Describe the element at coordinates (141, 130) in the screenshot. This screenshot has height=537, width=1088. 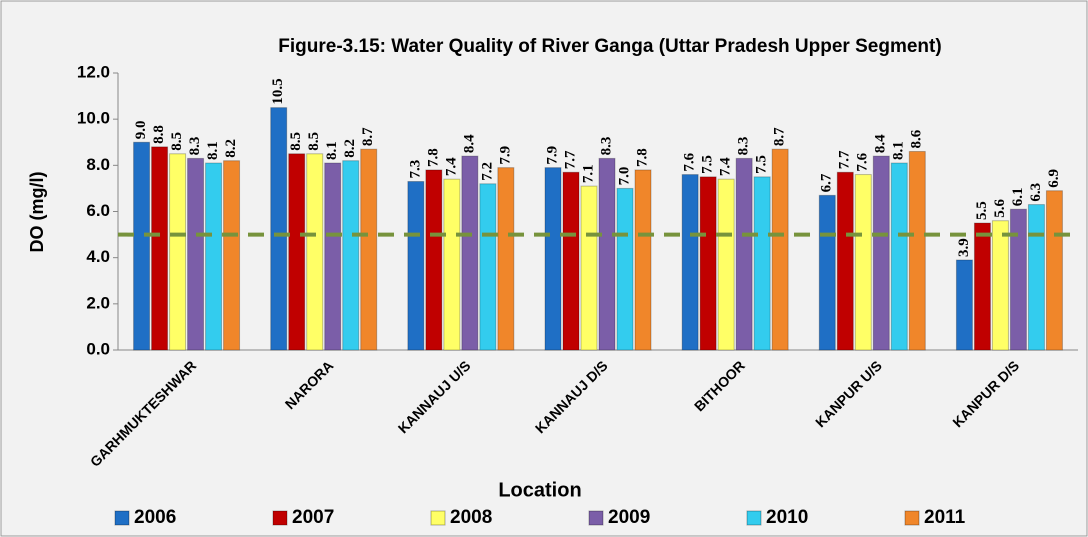
I see `value-label: 9.0` at that location.